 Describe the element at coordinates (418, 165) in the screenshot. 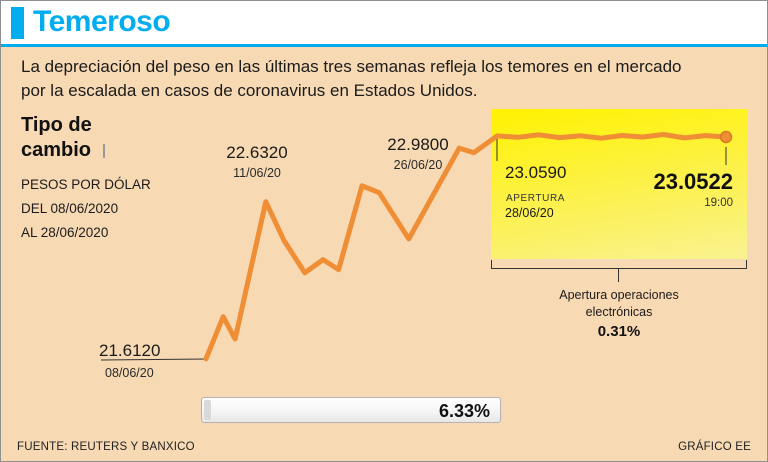

I see `pre-open-date: 26/06/20` at that location.